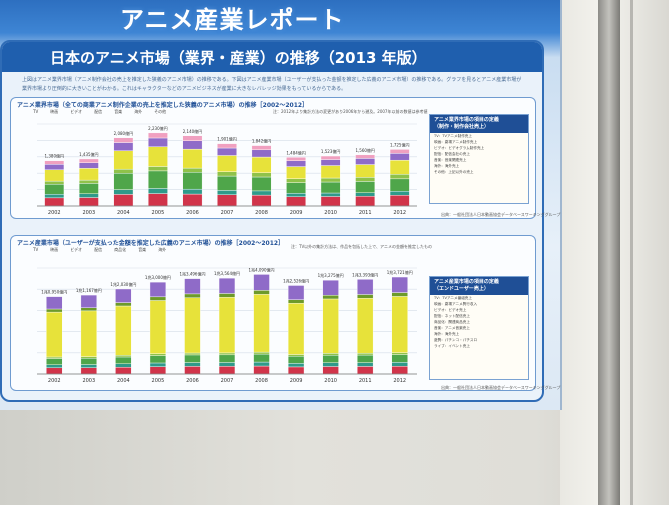 Image resolution: width=669 pixels, height=505 pixels. What do you see at coordinates (226, 139) in the screenshot?
I see `total-label: 1,901億円` at bounding box center [226, 139].